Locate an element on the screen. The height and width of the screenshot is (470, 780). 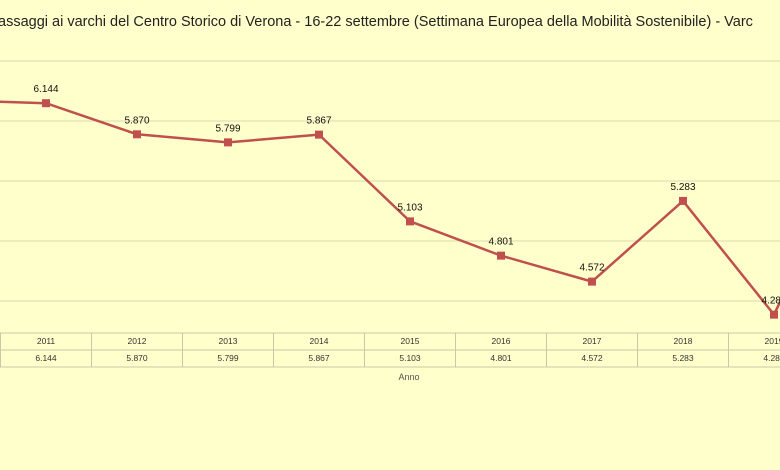
data-label: 5.870 is located at coordinates (136, 120).